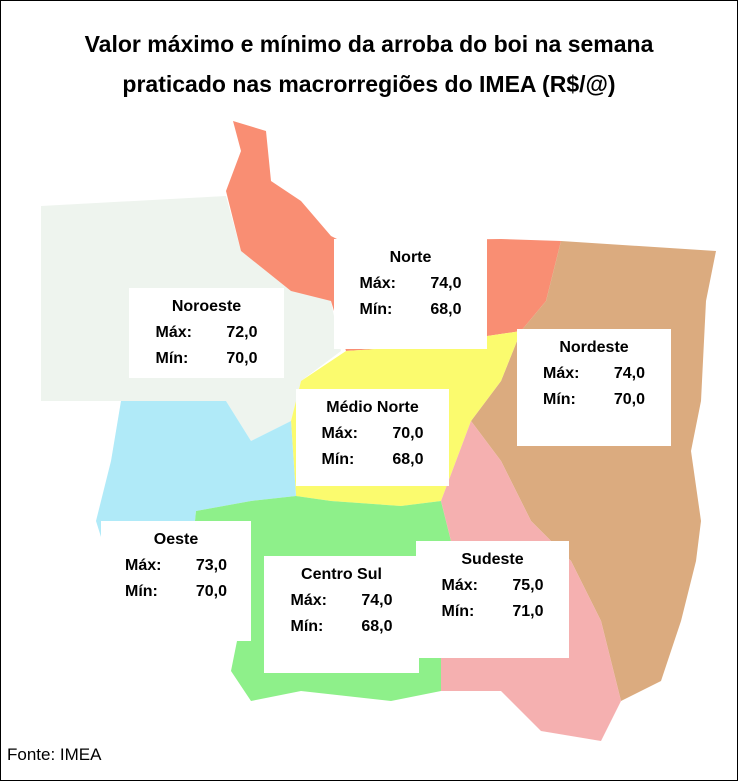 This screenshot has height=781, width=738. What do you see at coordinates (492, 612) in the screenshot?
I see `min-row: Mín: 71,0` at bounding box center [492, 612].